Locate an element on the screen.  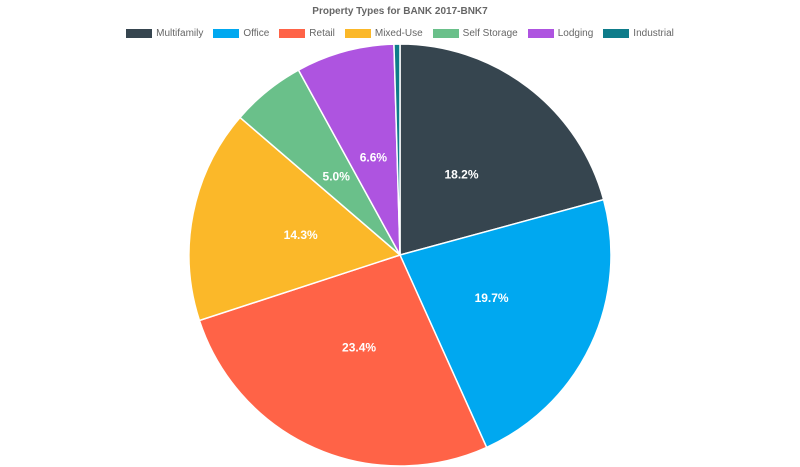
legend-label: Lodging is located at coordinates (575, 33).